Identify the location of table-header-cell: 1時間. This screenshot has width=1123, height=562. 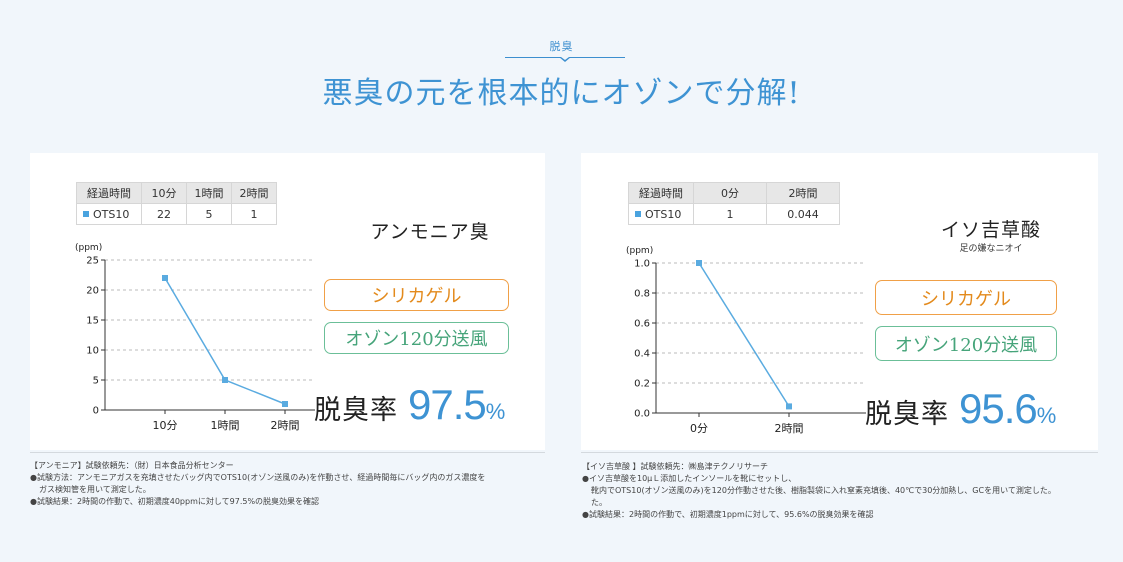
(209, 193).